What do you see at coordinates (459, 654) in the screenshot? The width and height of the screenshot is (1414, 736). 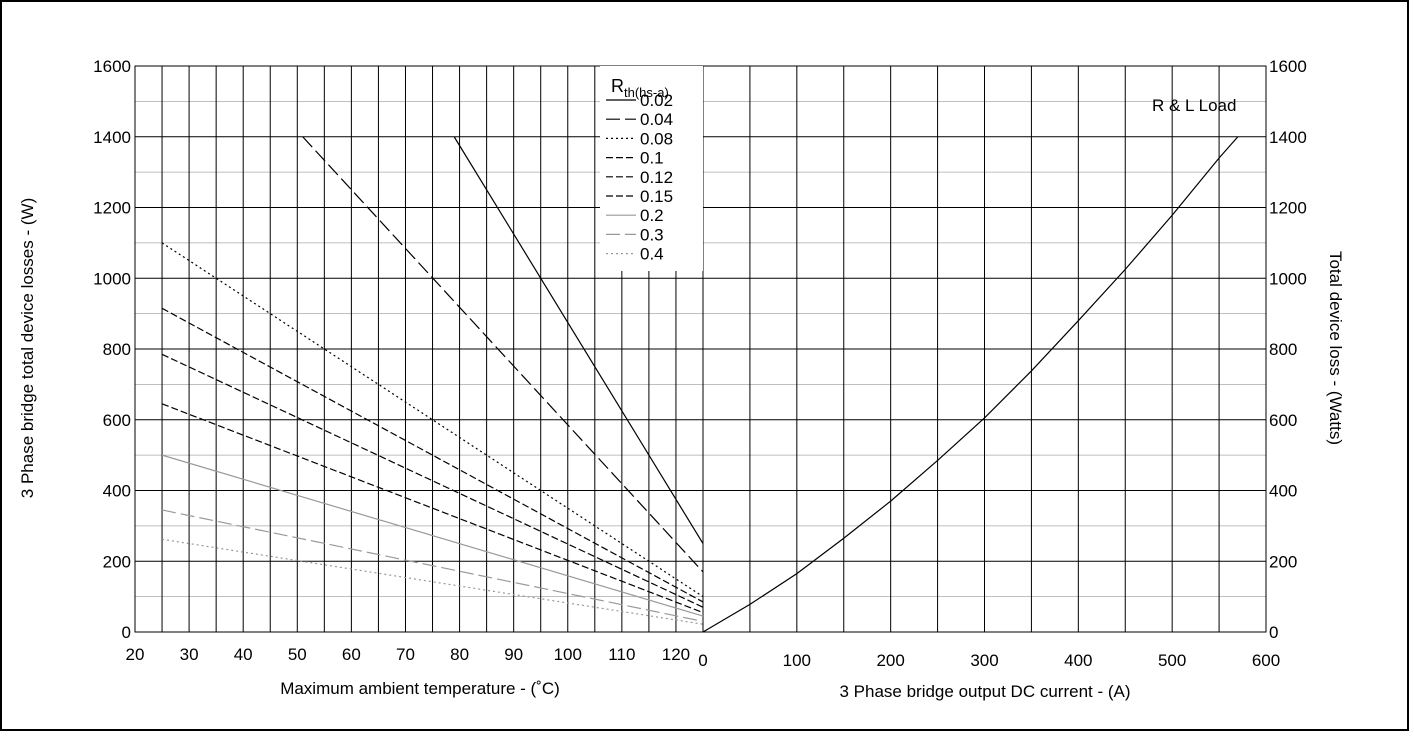 I see `left-x-tick-label: 80` at bounding box center [459, 654].